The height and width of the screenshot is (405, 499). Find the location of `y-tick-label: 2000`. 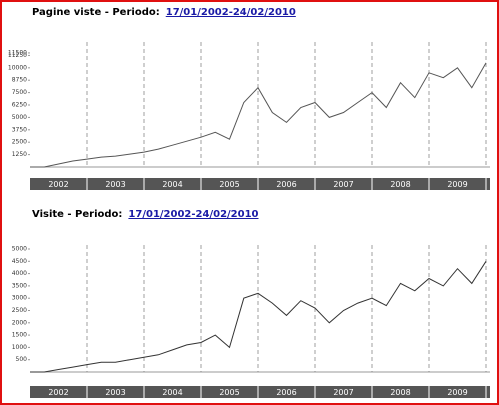

y-tick-label: 2000 is located at coordinates (19, 322).